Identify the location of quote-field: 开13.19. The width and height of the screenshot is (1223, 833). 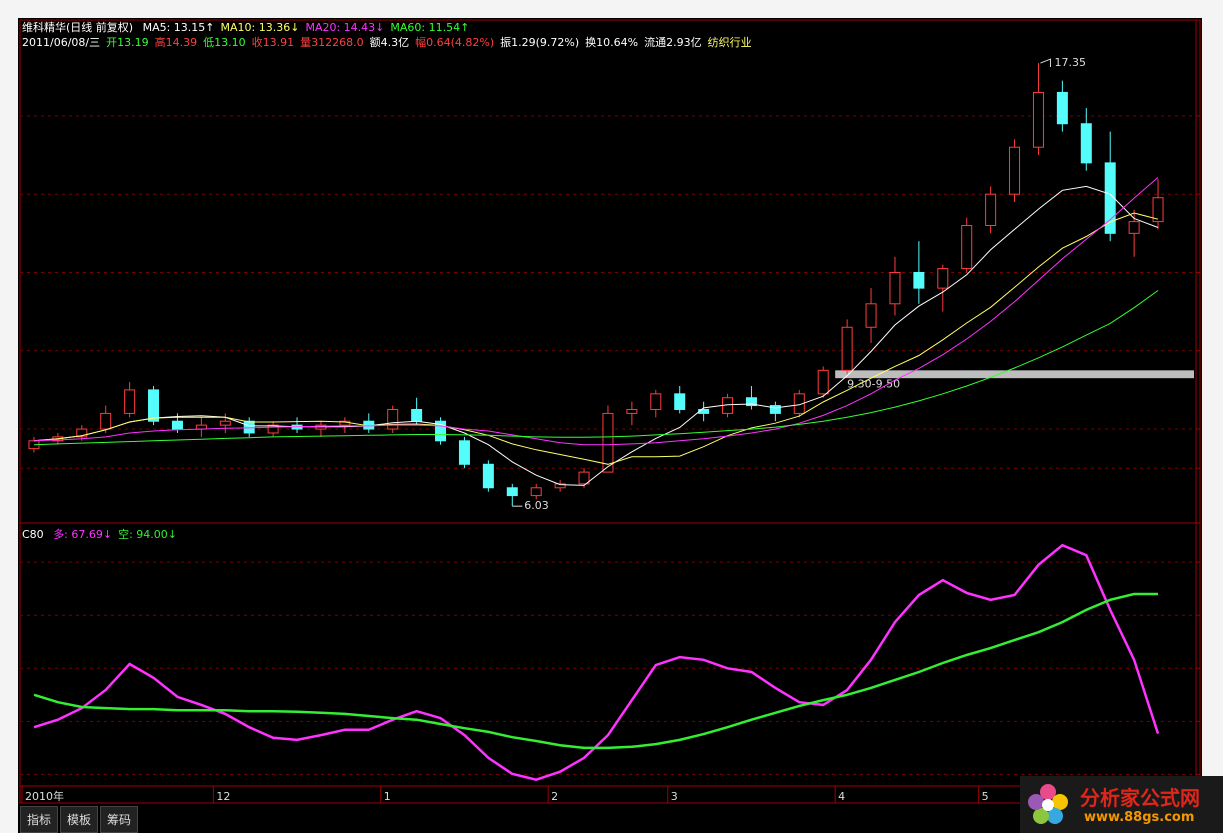
(127, 42).